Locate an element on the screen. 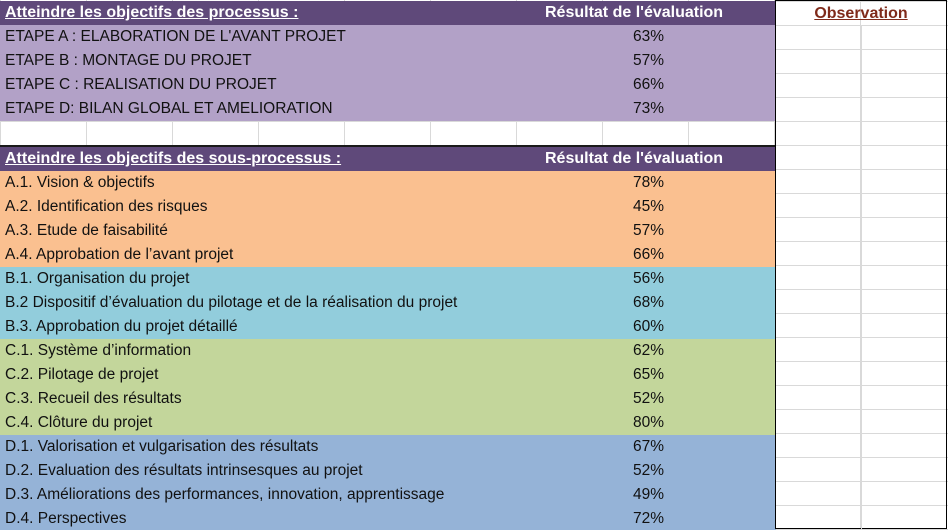 The height and width of the screenshot is (530, 948). row-label: C.3. Recueil des résultats is located at coordinates (93, 398).